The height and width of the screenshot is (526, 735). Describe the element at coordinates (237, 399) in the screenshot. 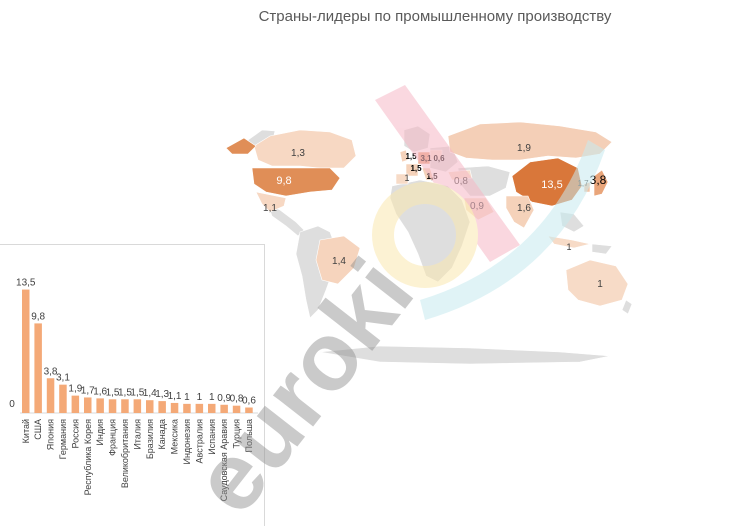

I see `bar-value-label: 0,8` at that location.